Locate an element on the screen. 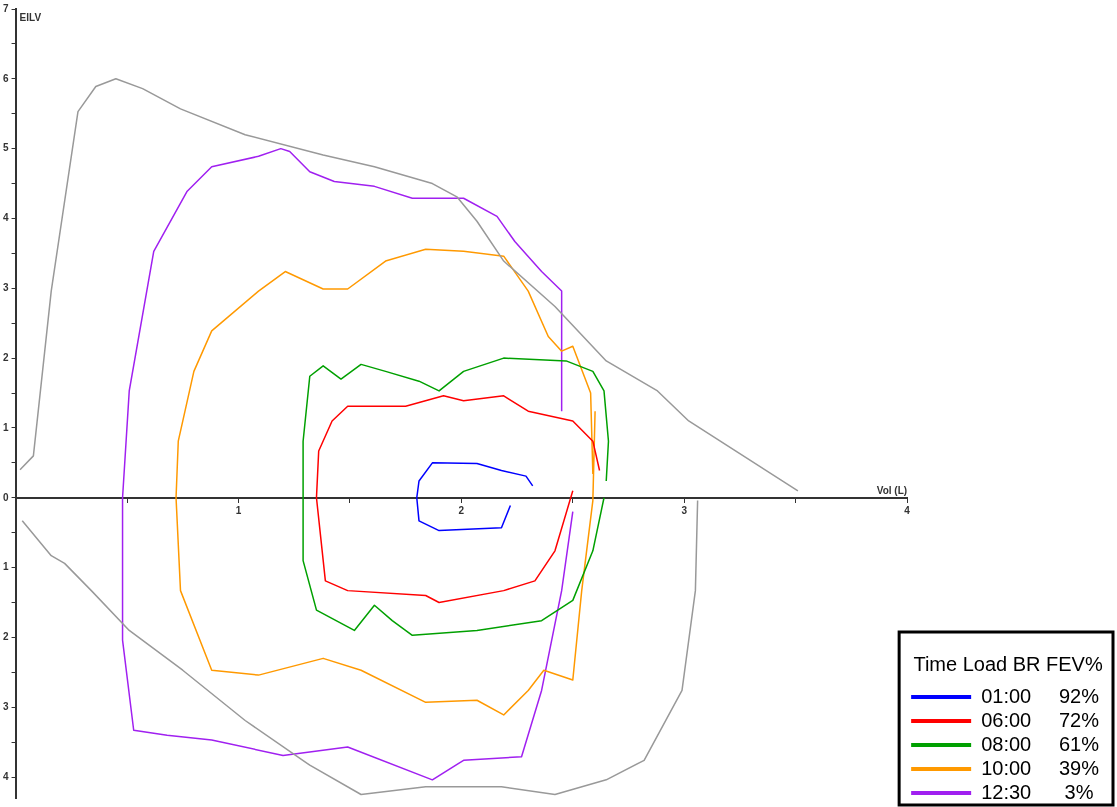  legend-label: 12:30 3% is located at coordinates (1037, 791).